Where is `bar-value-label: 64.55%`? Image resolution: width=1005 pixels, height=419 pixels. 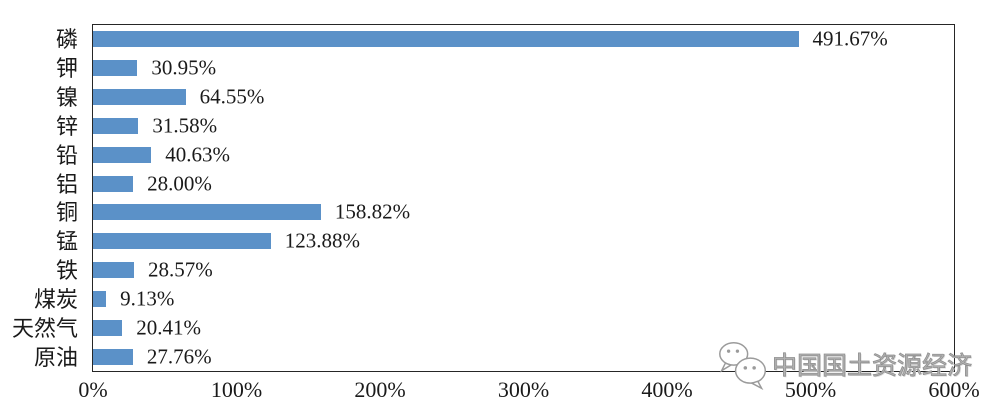 bar-value-label: 64.55% is located at coordinates (232, 96).